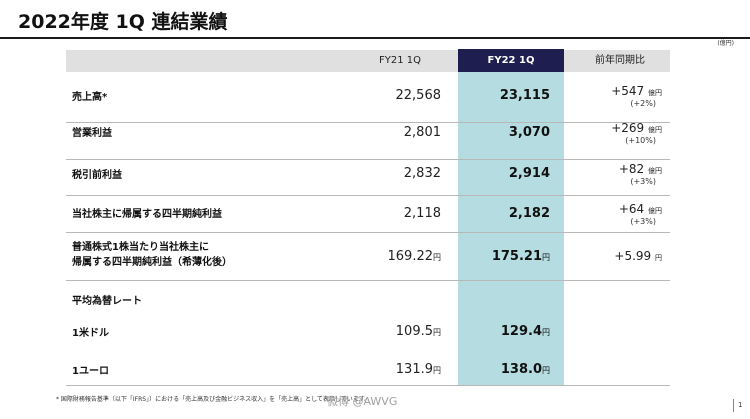 This screenshot has height=419, width=750. What do you see at coordinates (525, 369) in the screenshot?
I see `cell-fy22-eur: 138.0円` at bounding box center [525, 369].